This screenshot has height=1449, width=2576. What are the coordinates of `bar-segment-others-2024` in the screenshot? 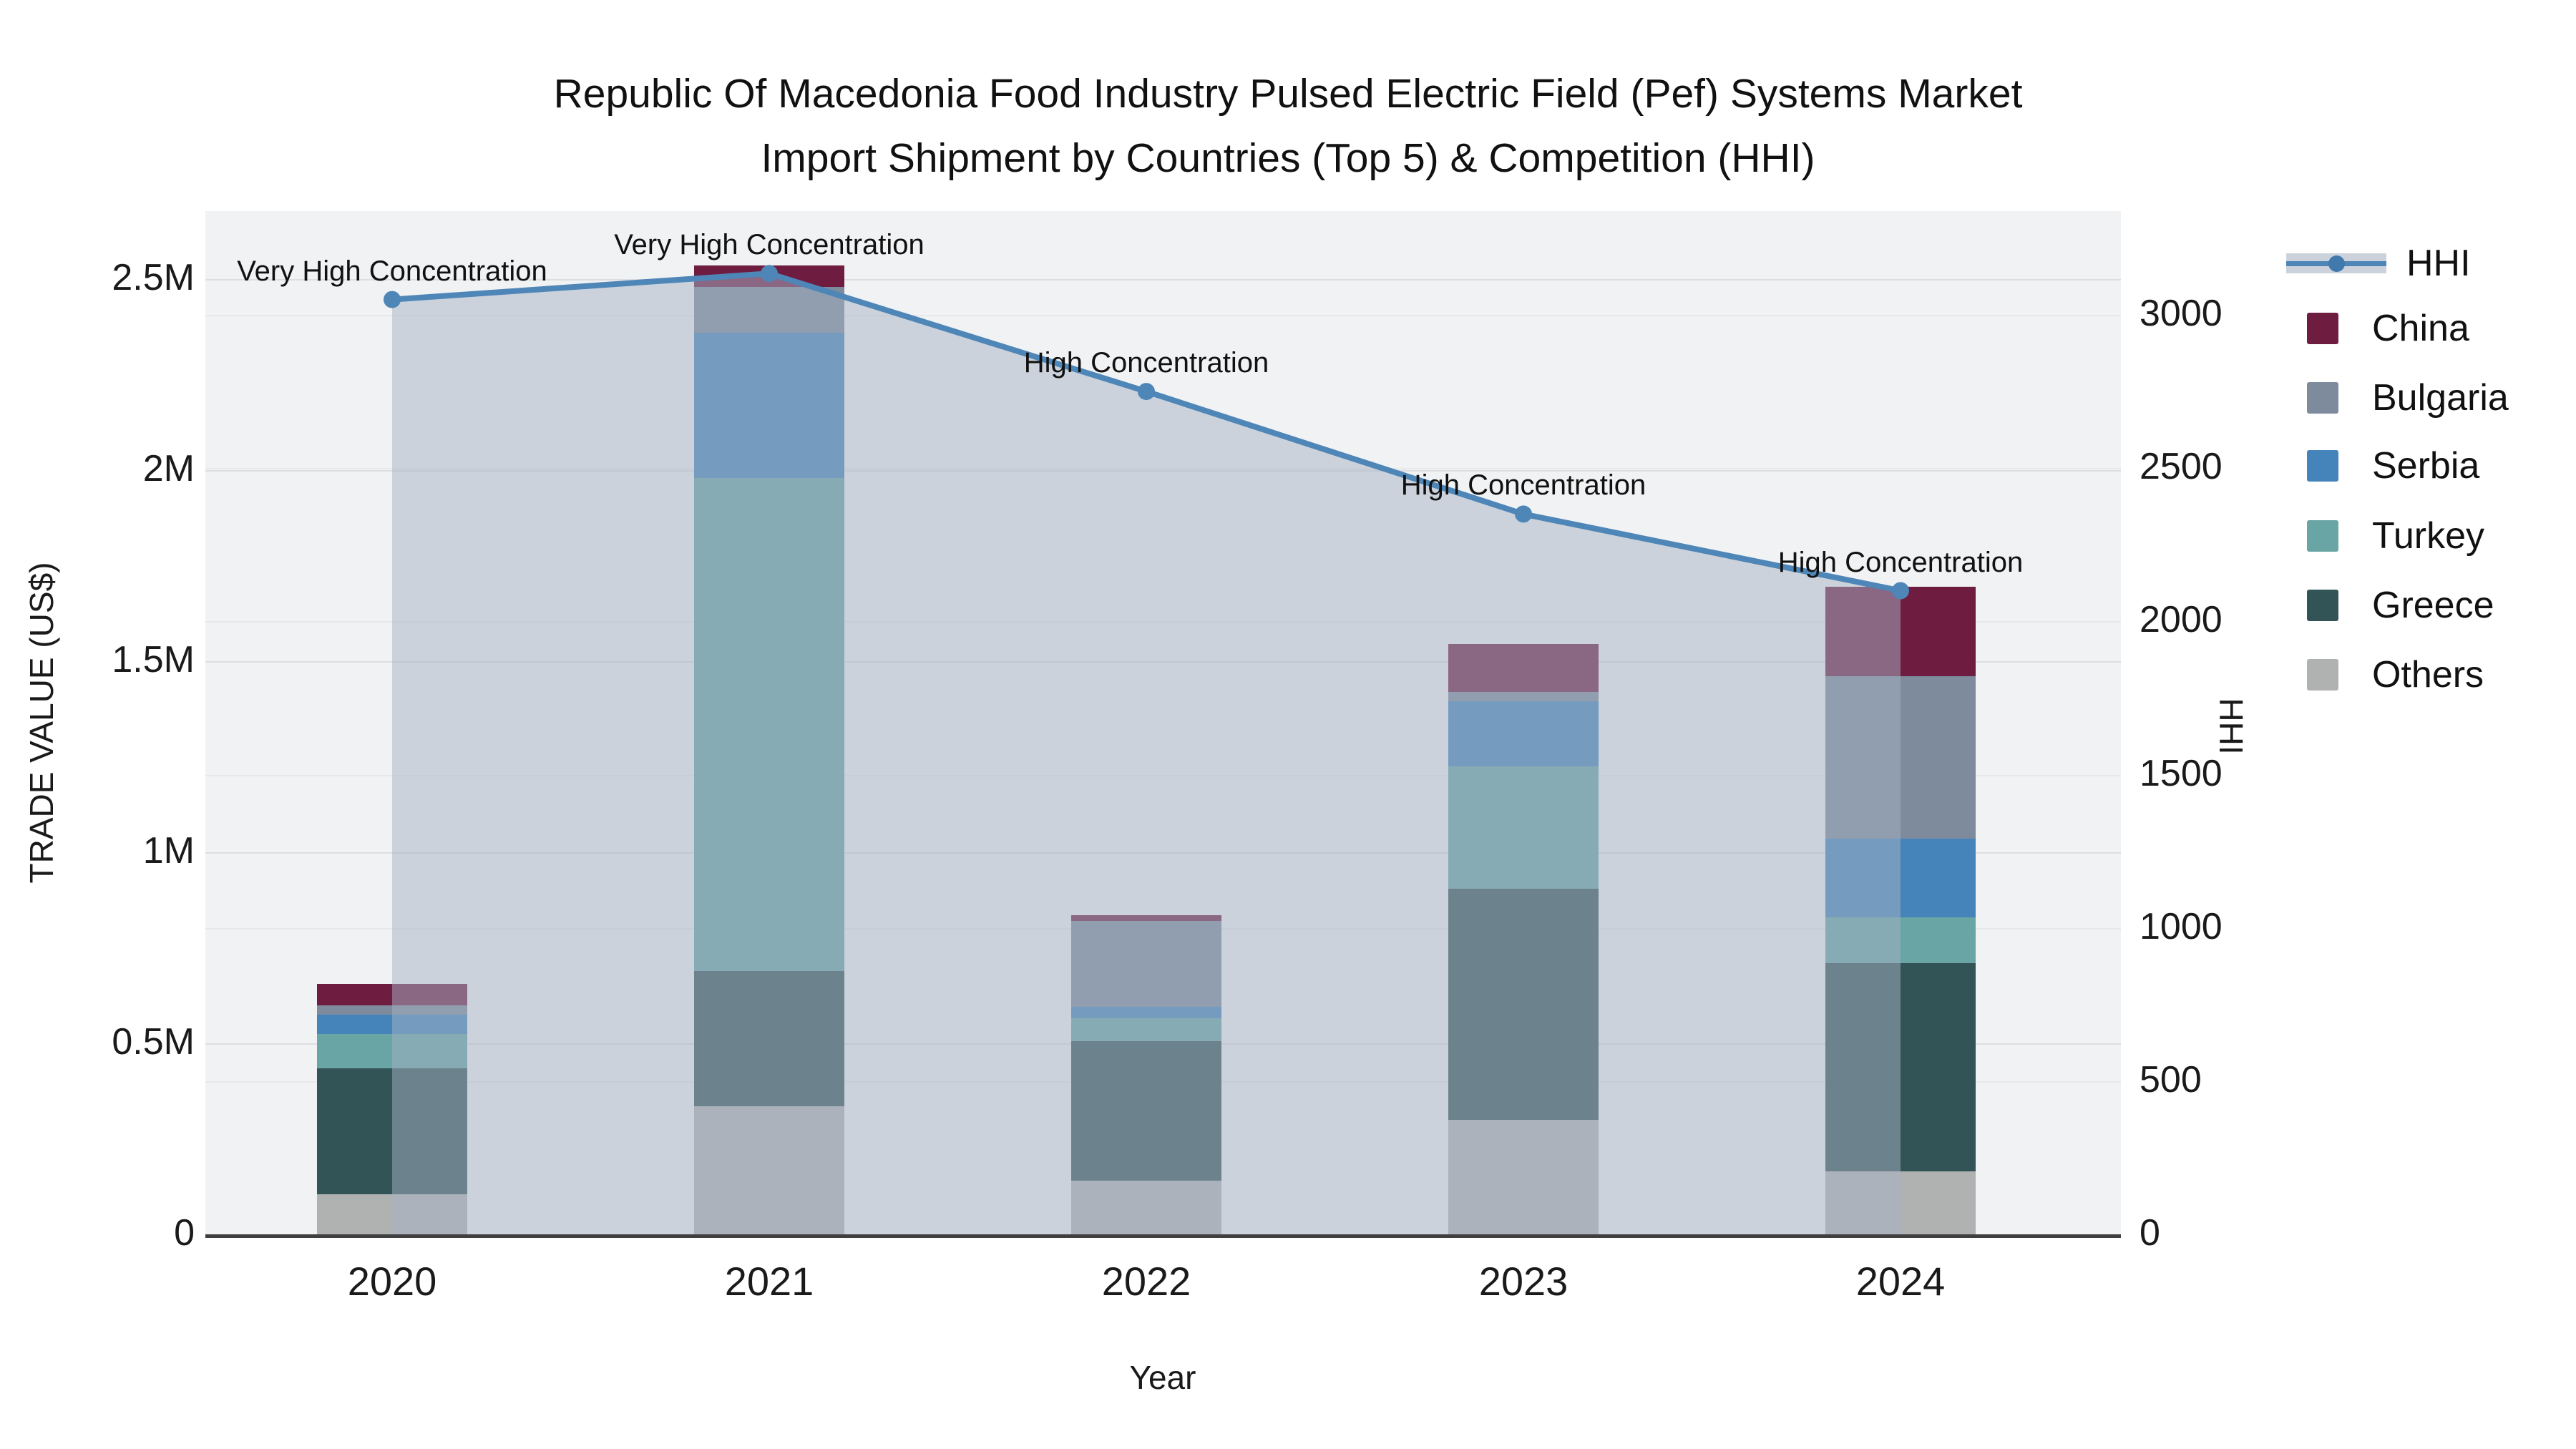 It's located at (1900, 1202).